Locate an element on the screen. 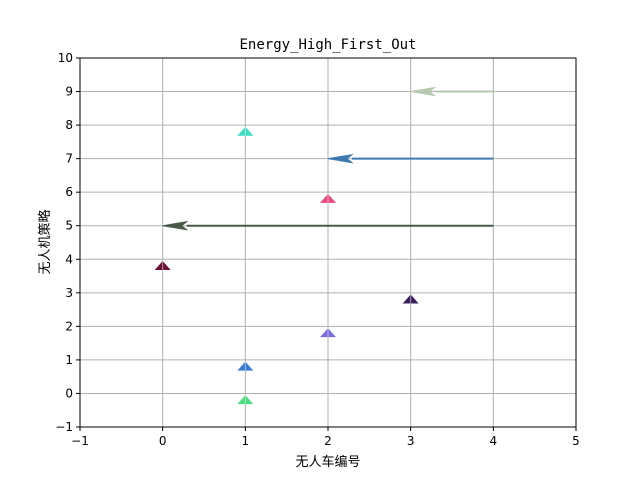 The width and height of the screenshot is (640, 480). x-tick-label: 3 is located at coordinates (411, 441).